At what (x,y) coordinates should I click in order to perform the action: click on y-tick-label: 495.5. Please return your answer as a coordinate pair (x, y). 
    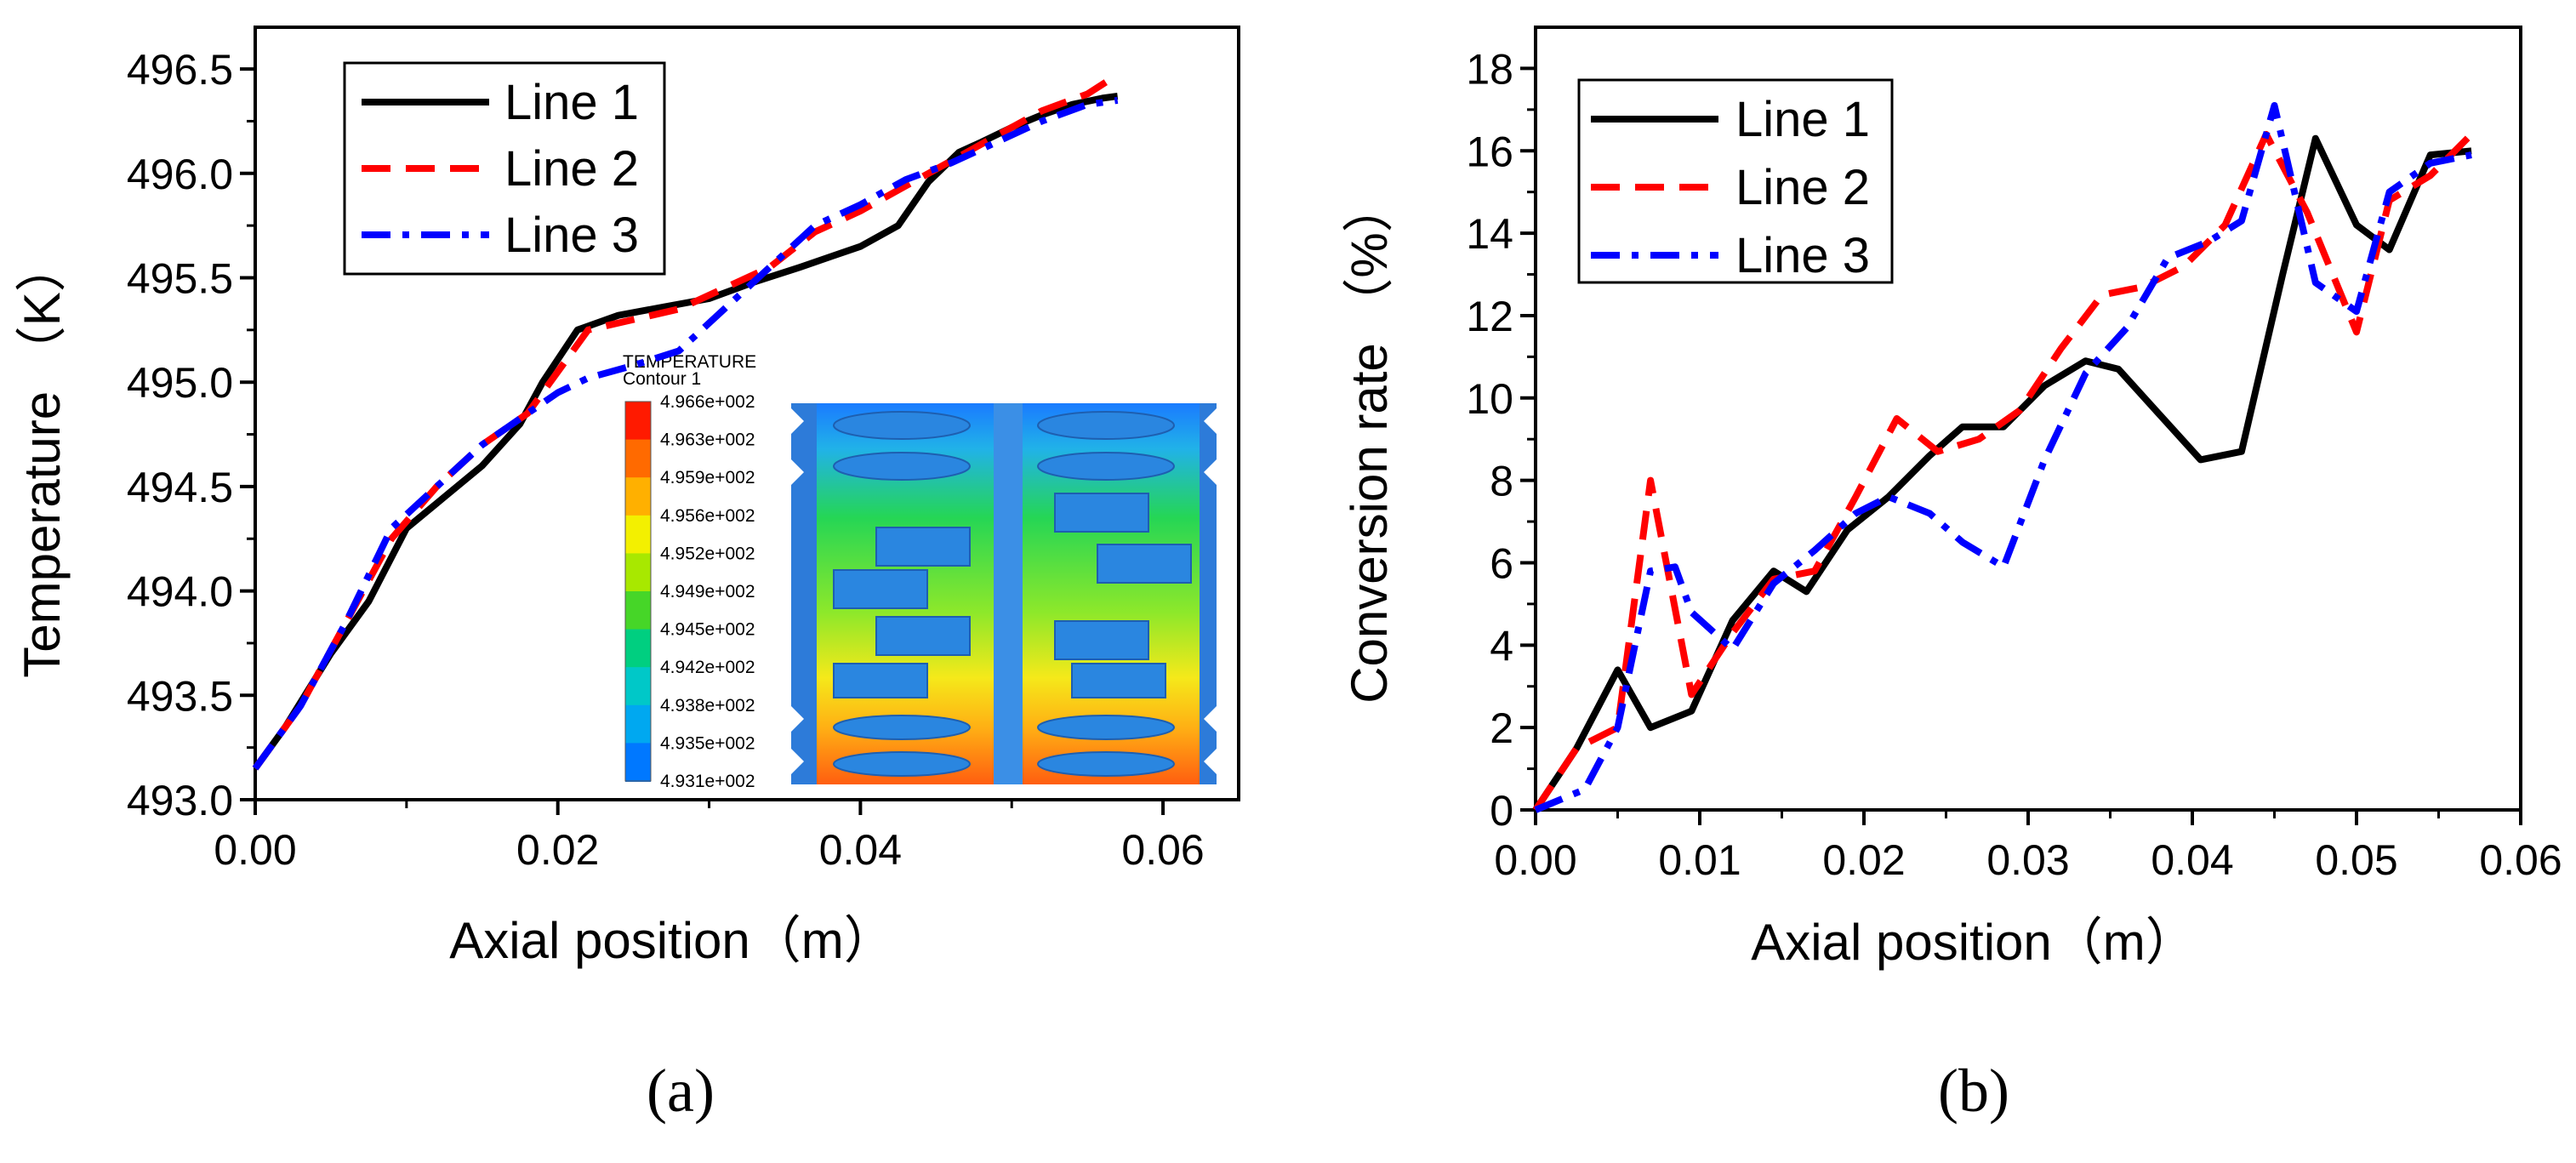
    Looking at the image, I should click on (180, 278).